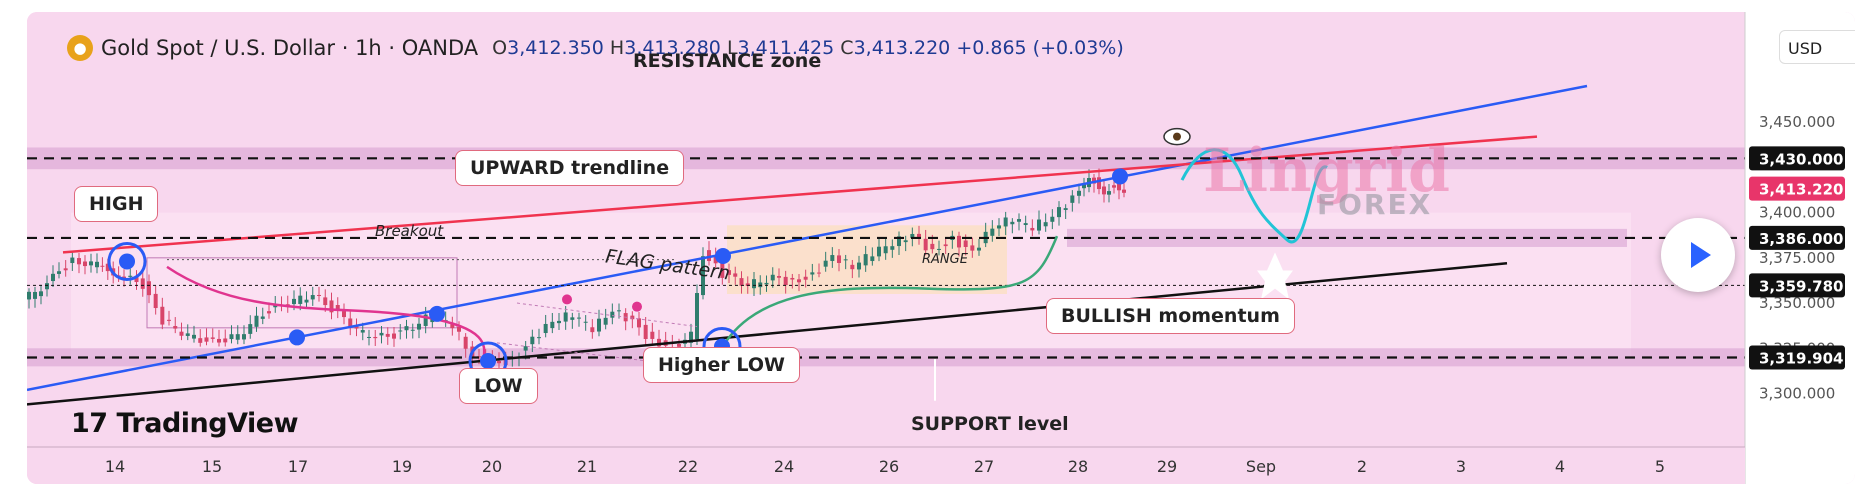 This screenshot has height=499, width=1873. Describe the element at coordinates (607, 315) in the screenshot. I see `flag-top-line` at that location.